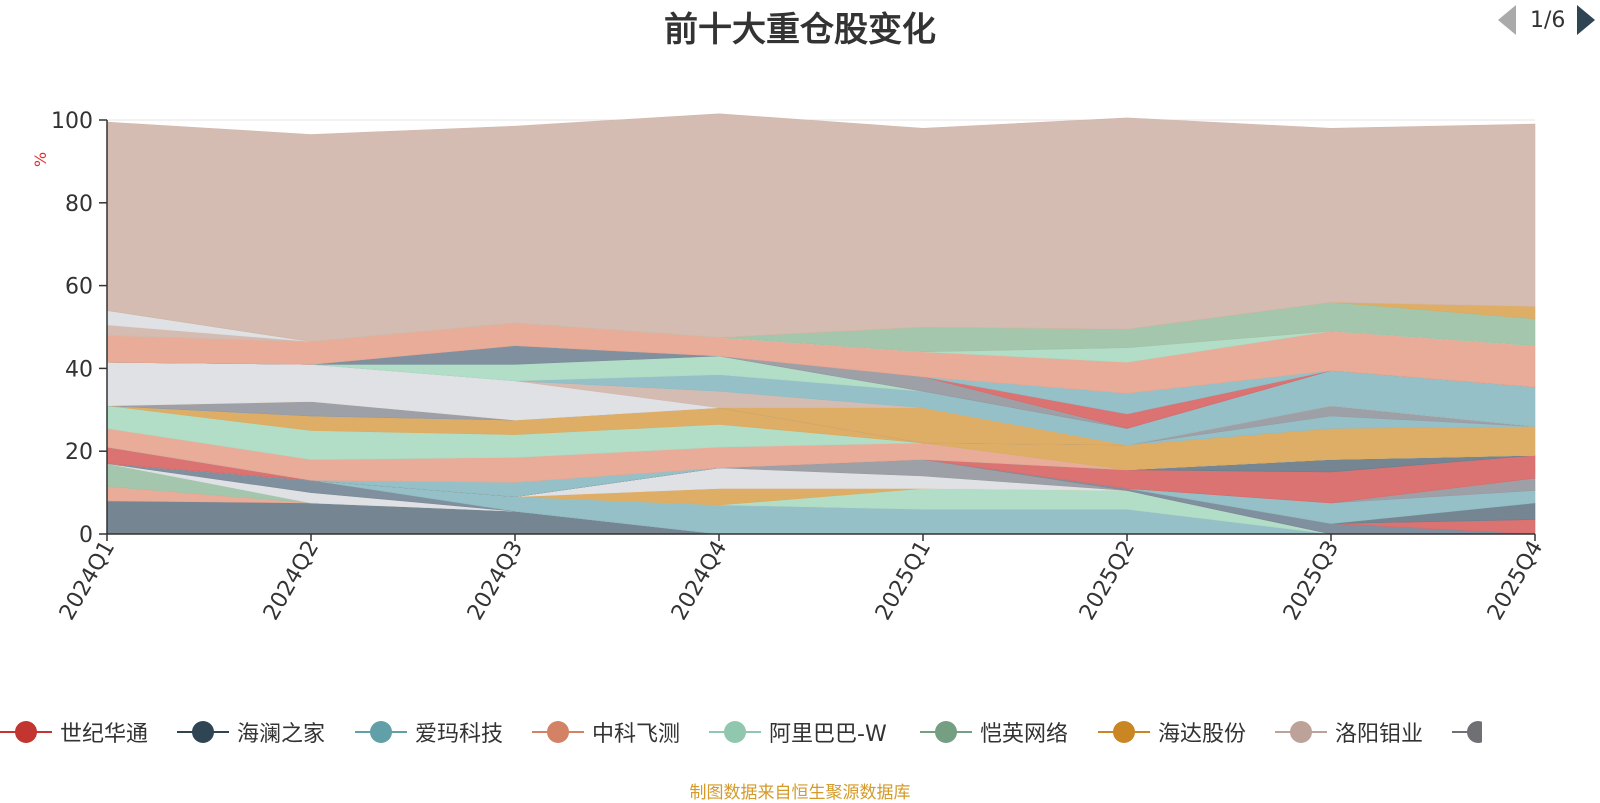 The image size is (1600, 803). What do you see at coordinates (79, 204) in the screenshot?
I see `y-tick-label: 80` at bounding box center [79, 204].